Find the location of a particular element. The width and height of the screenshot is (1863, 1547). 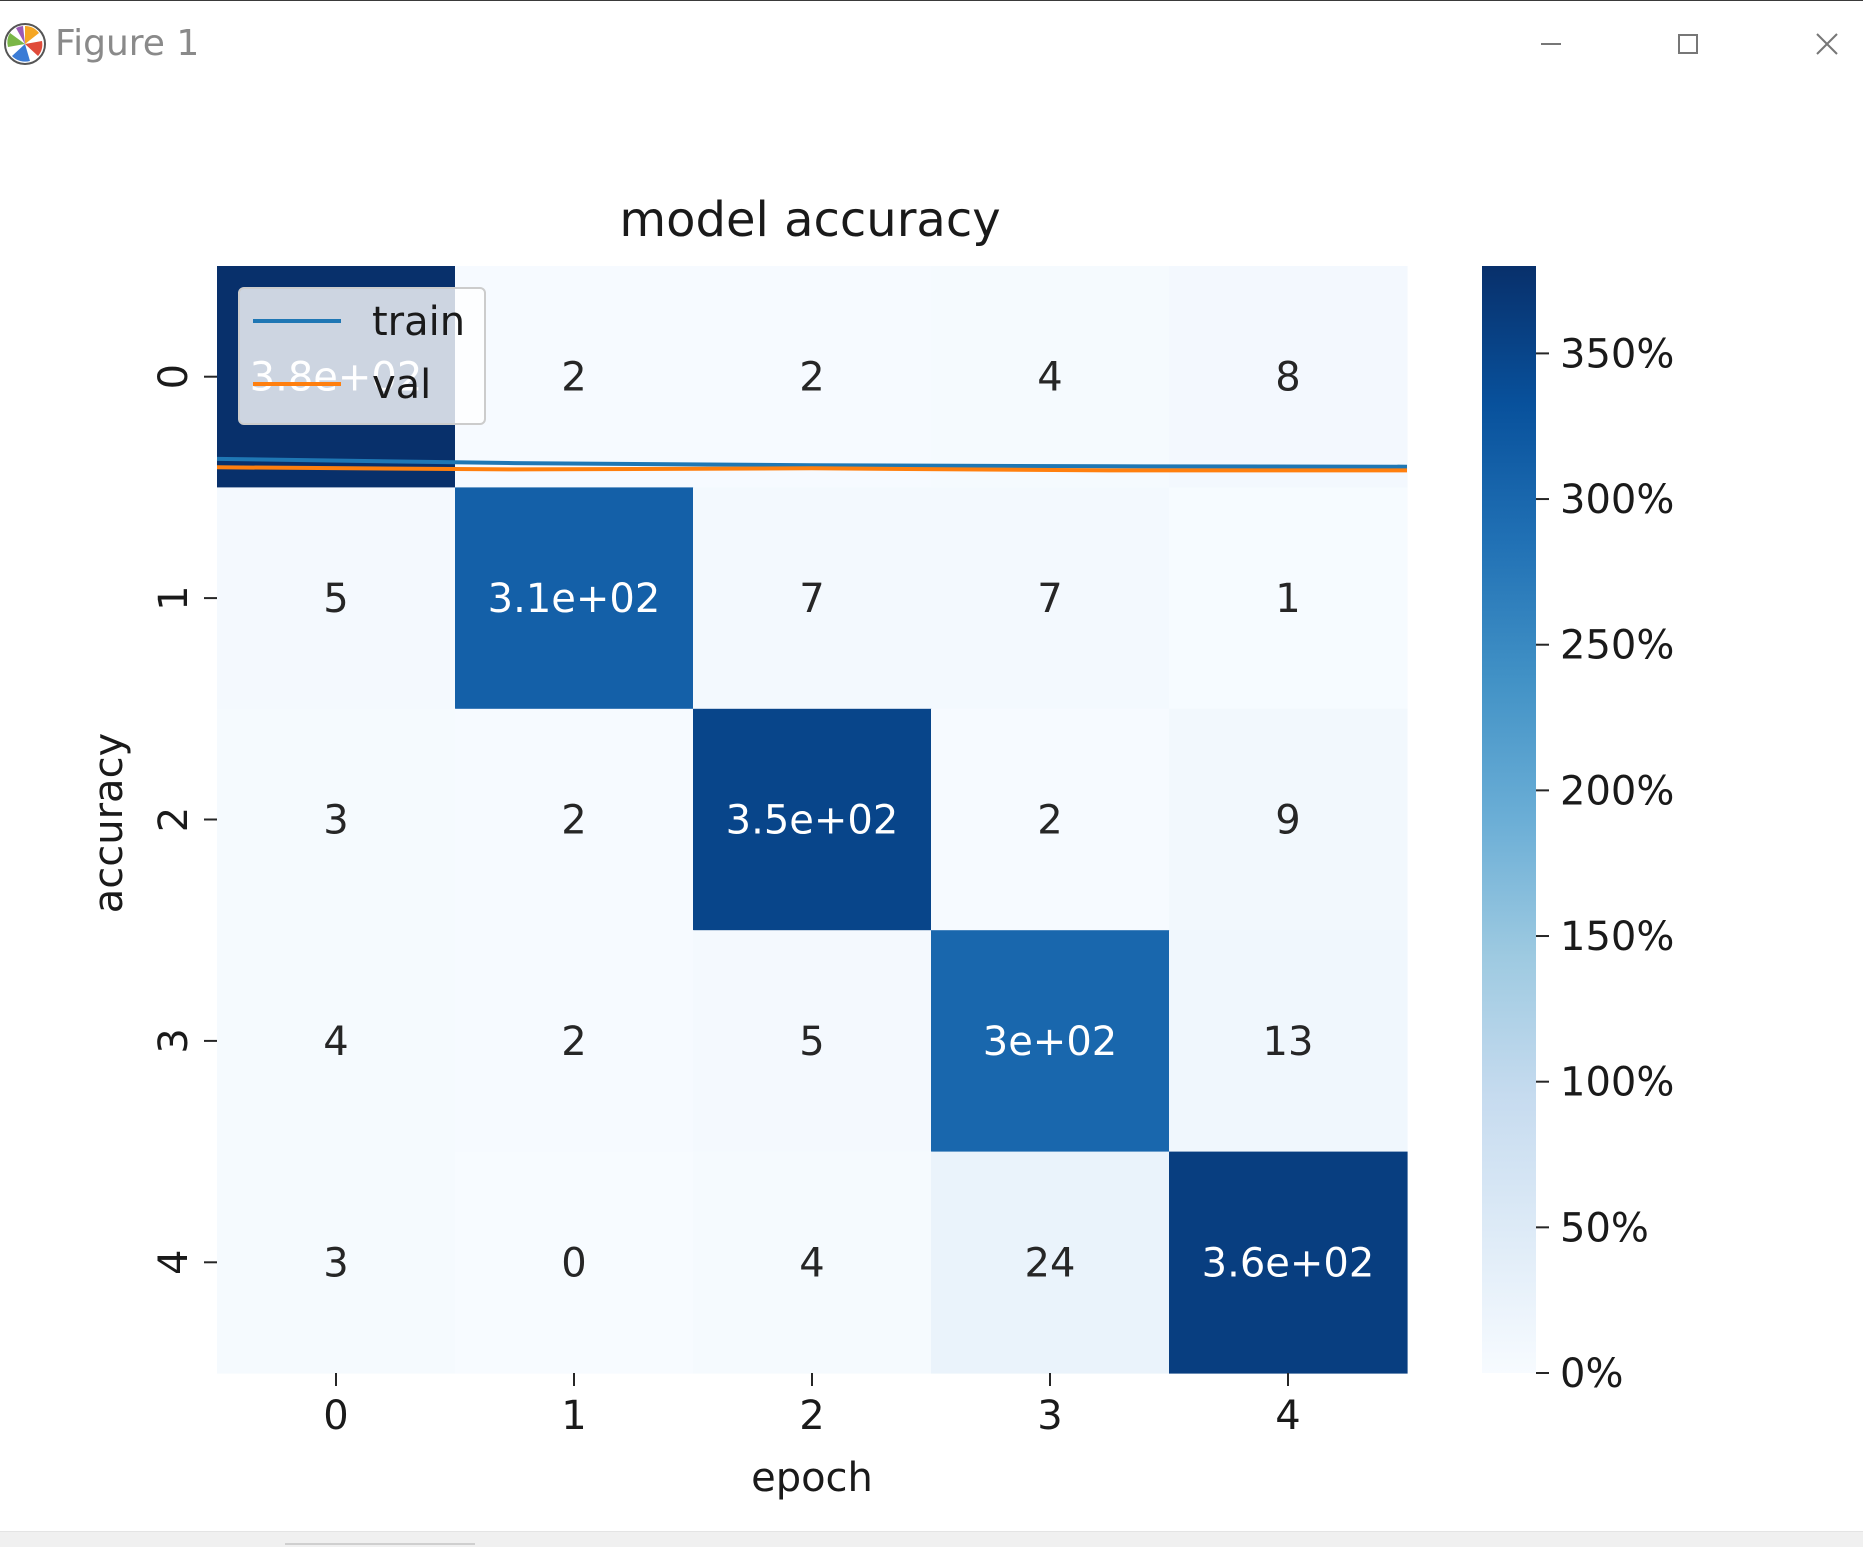

cell-label: 24 is located at coordinates (1050, 1263).